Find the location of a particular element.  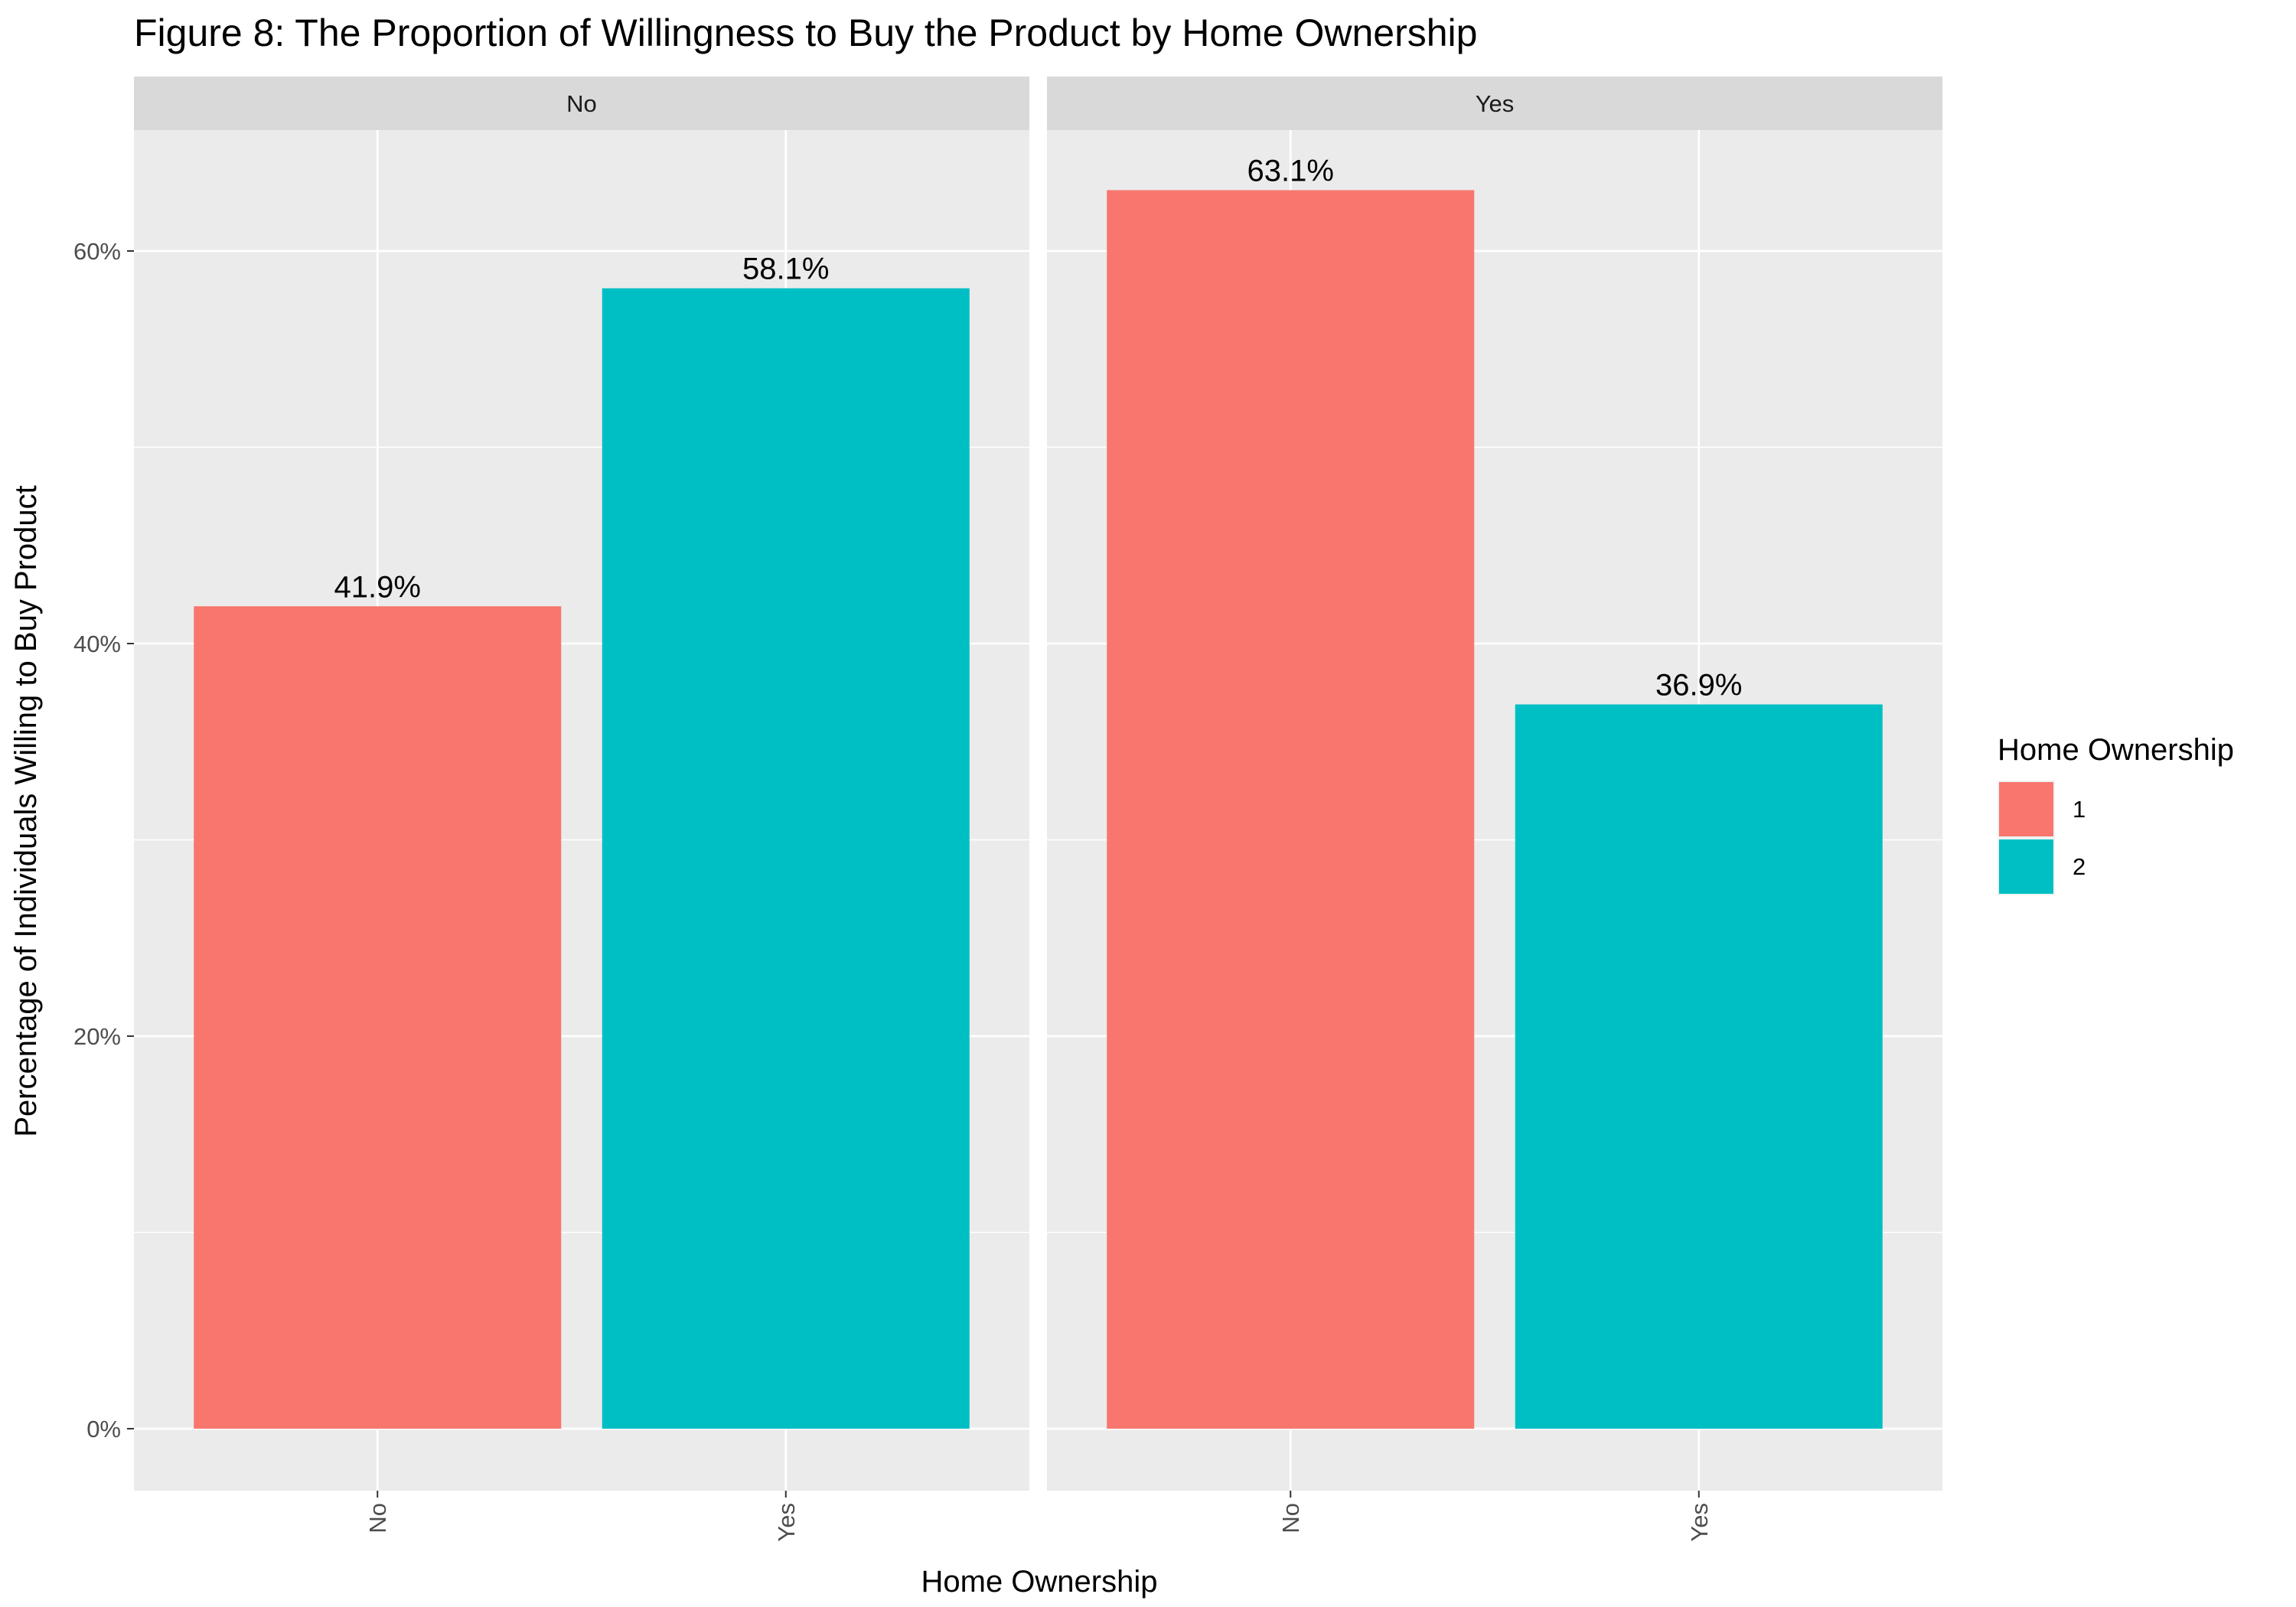

legend-title: Home Ownership is located at coordinates (2116, 750).